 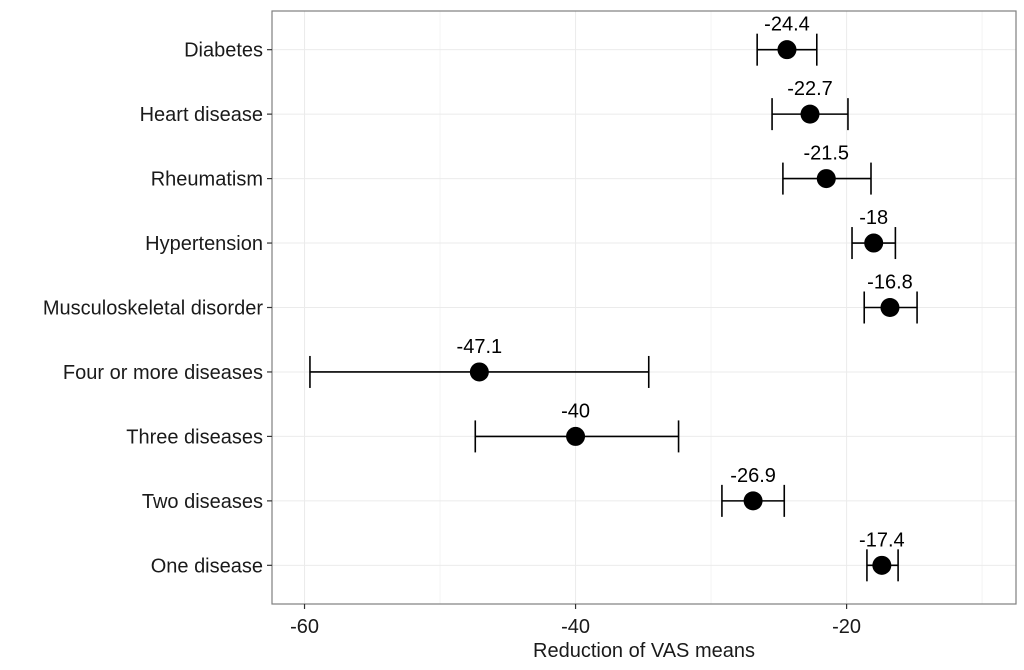 What do you see at coordinates (201, 115) in the screenshot?
I see `y-category-label: Heart disease` at bounding box center [201, 115].